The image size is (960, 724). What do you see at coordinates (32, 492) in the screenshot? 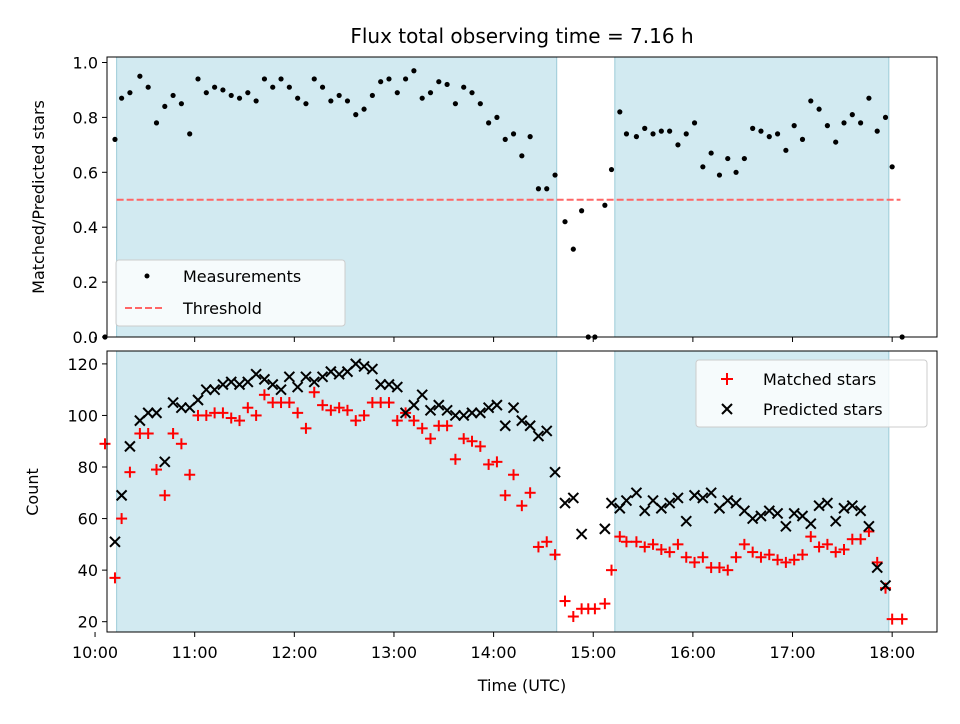
I see `bottom-y-axis-label: Count` at bounding box center [32, 492].